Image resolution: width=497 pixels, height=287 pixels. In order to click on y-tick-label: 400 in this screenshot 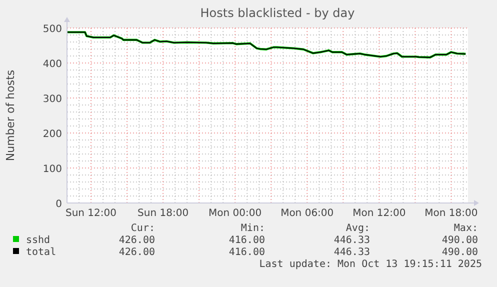, I will do `click(52, 64)`.